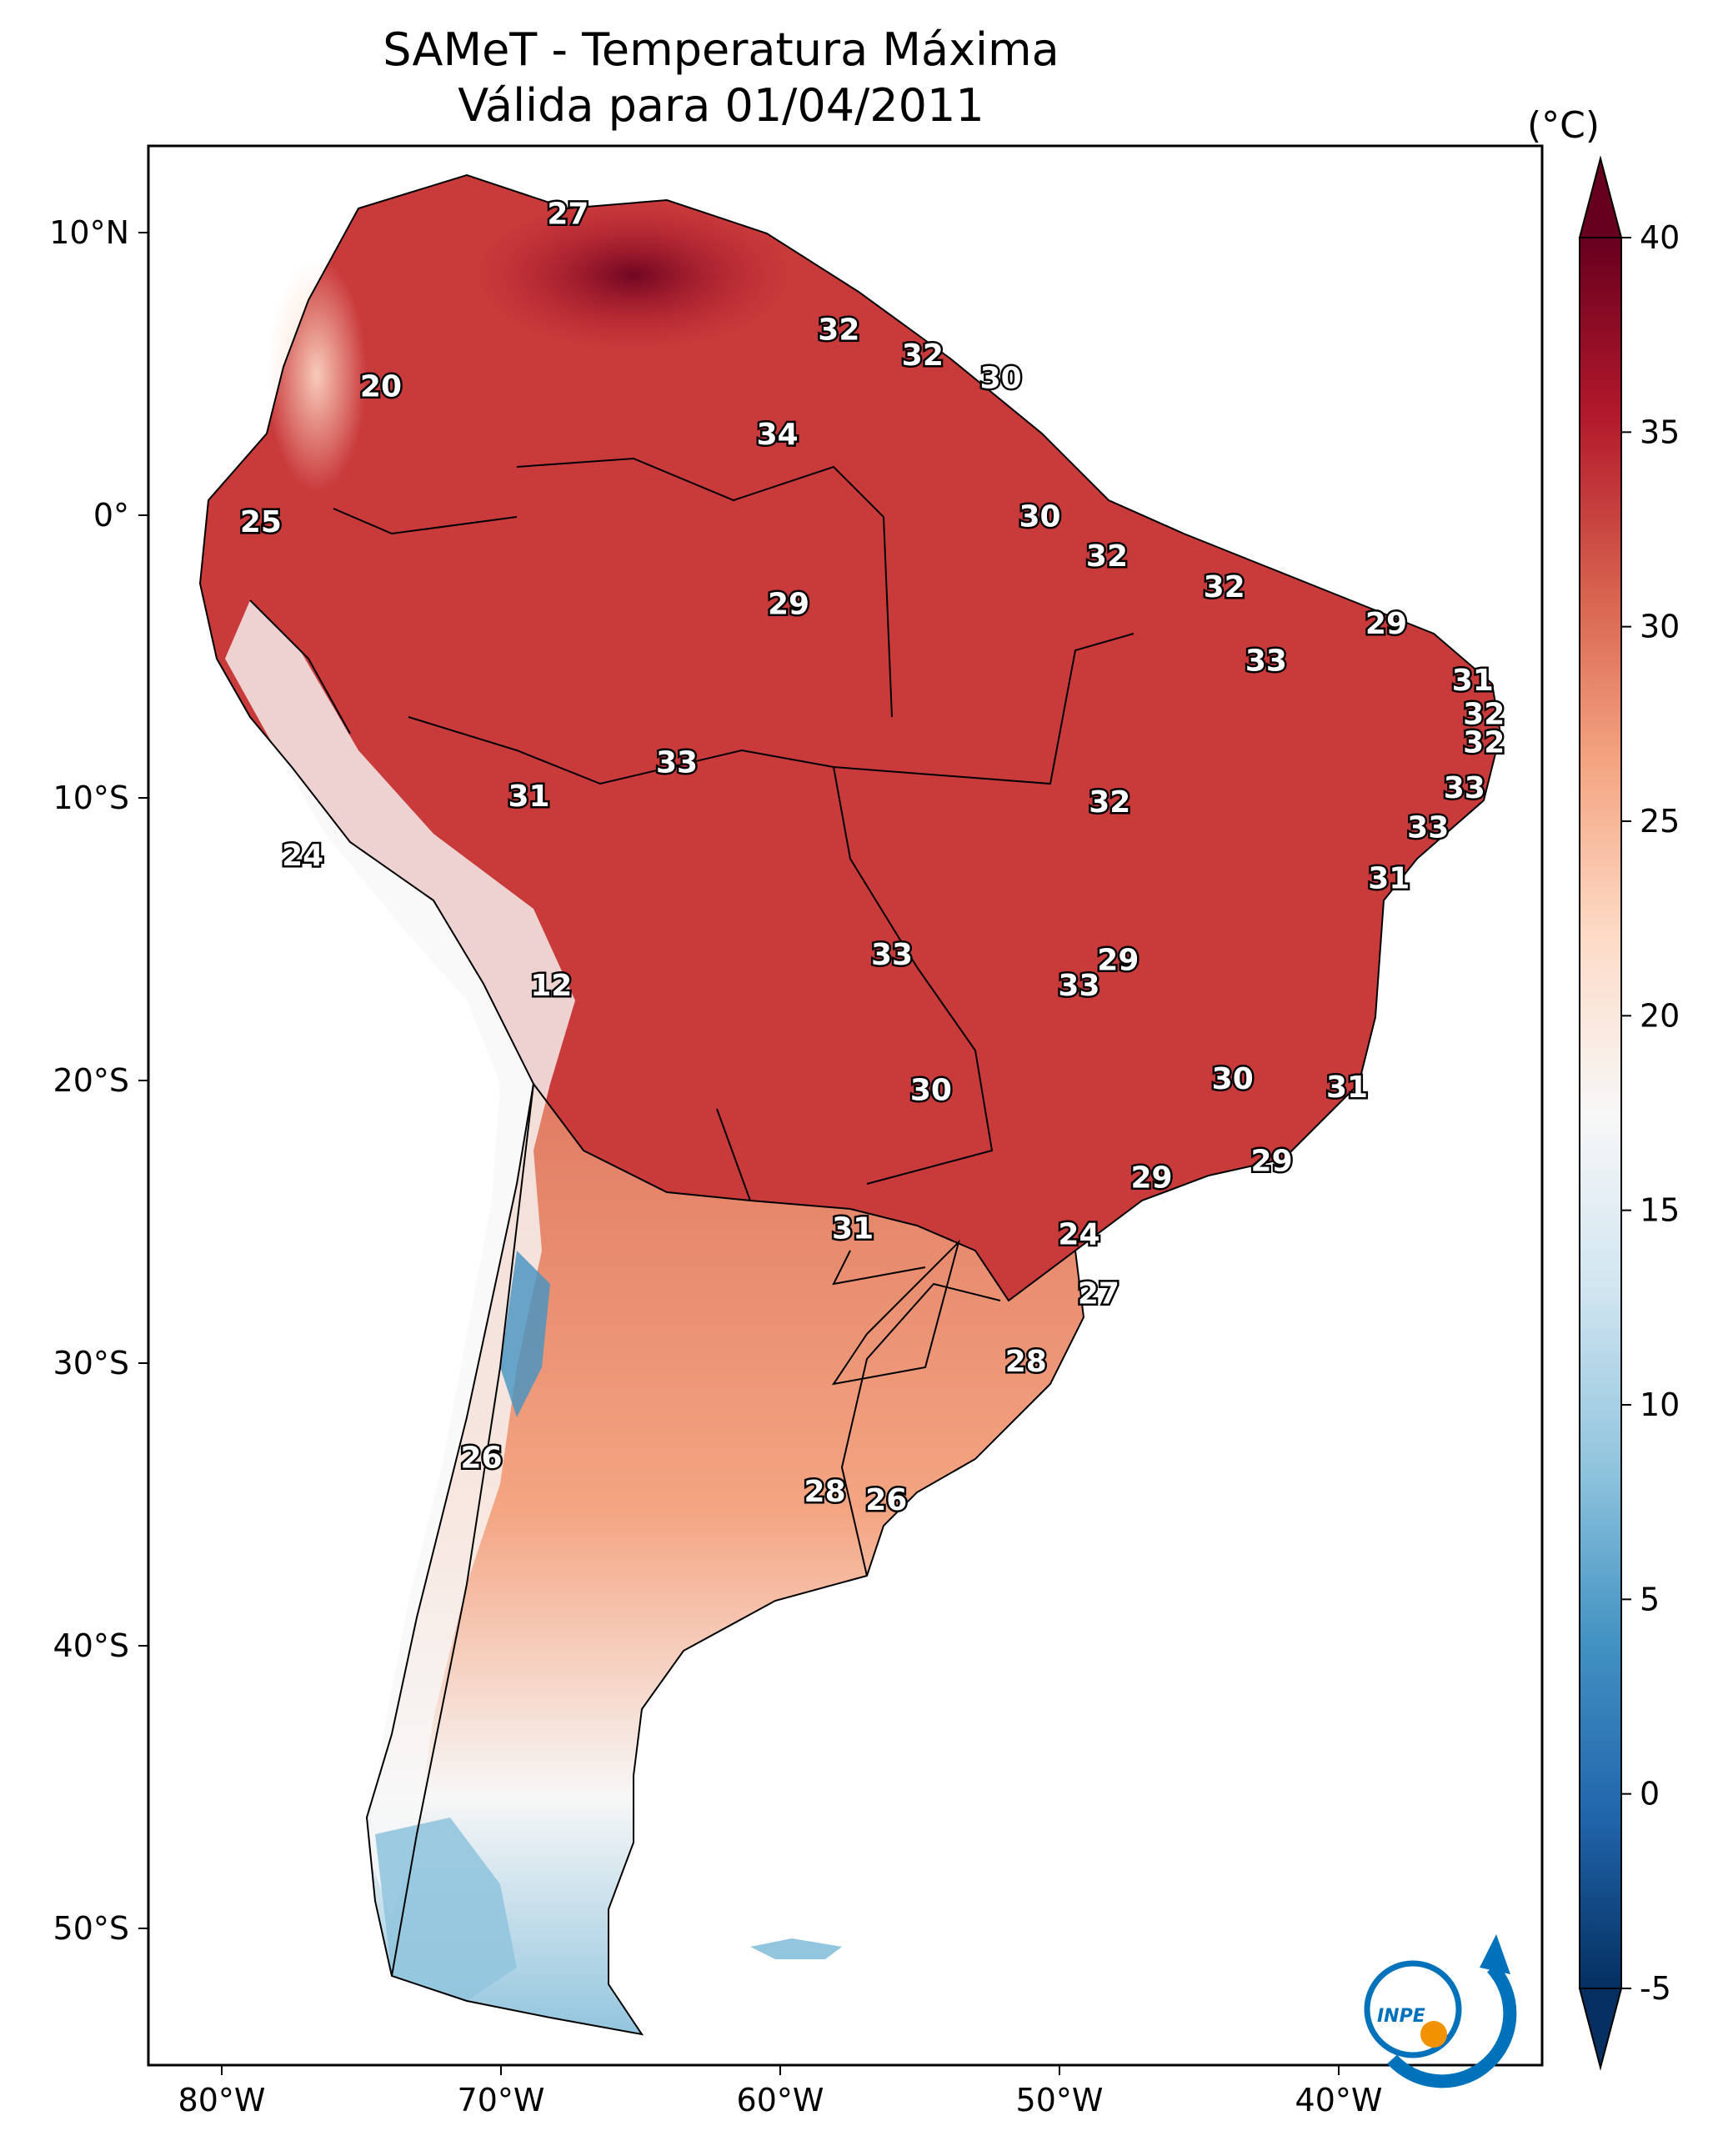  Describe the element at coordinates (91, 1929) in the screenshot. I see `lat-label: 50°S` at that location.